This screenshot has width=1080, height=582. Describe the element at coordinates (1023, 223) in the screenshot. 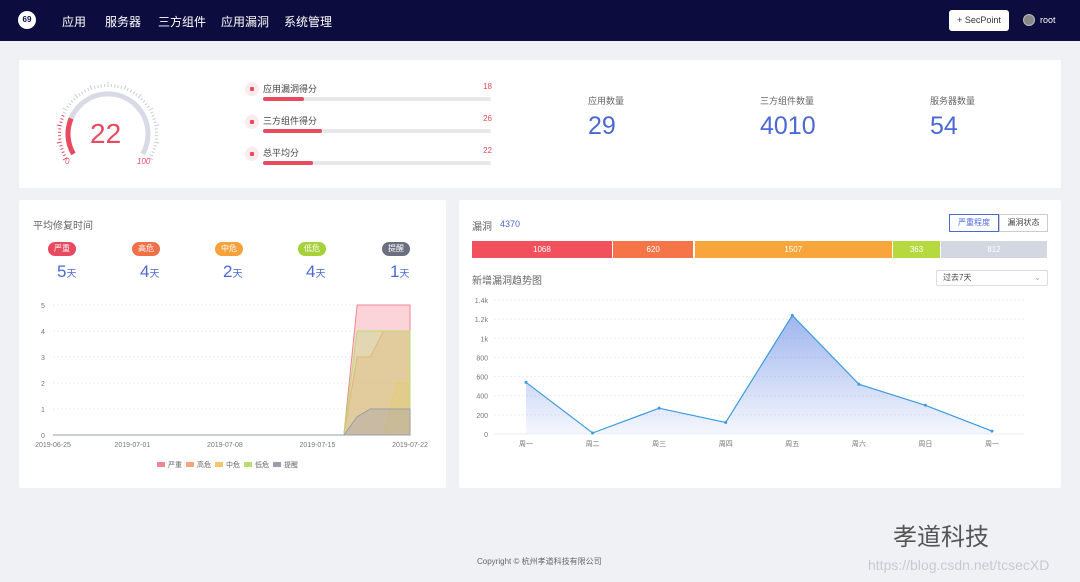

I see `tab-vuln-status: 漏洞状态` at that location.